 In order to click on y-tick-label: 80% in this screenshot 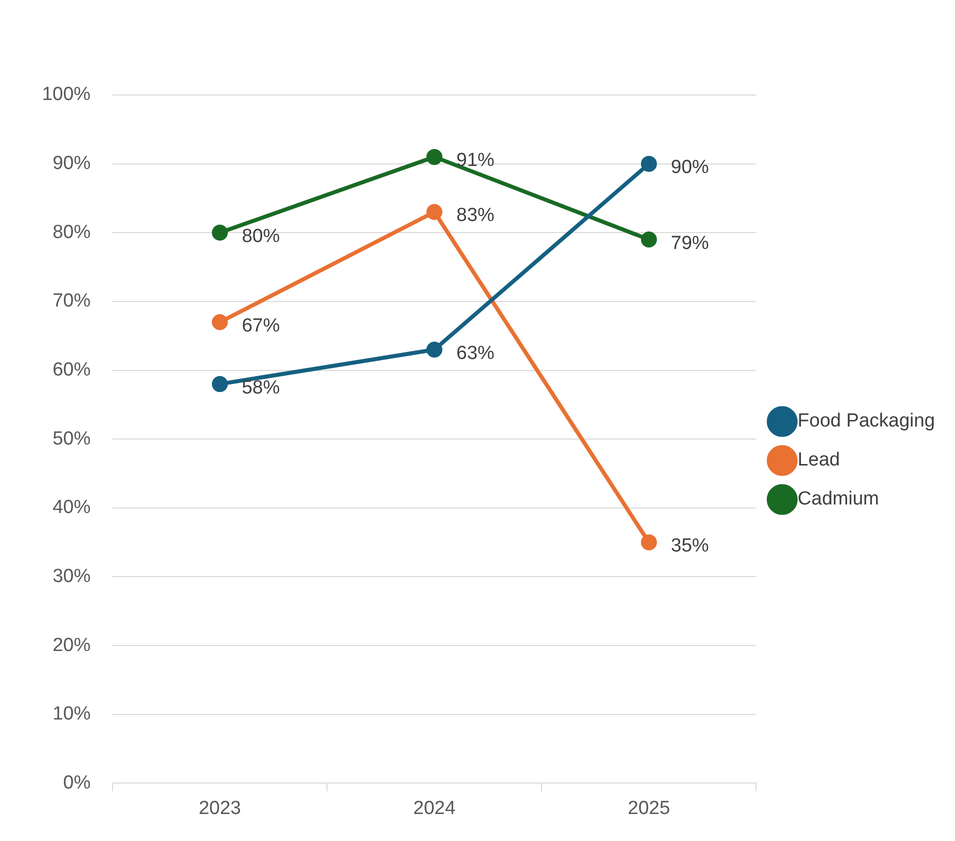, I will do `click(71, 232)`.